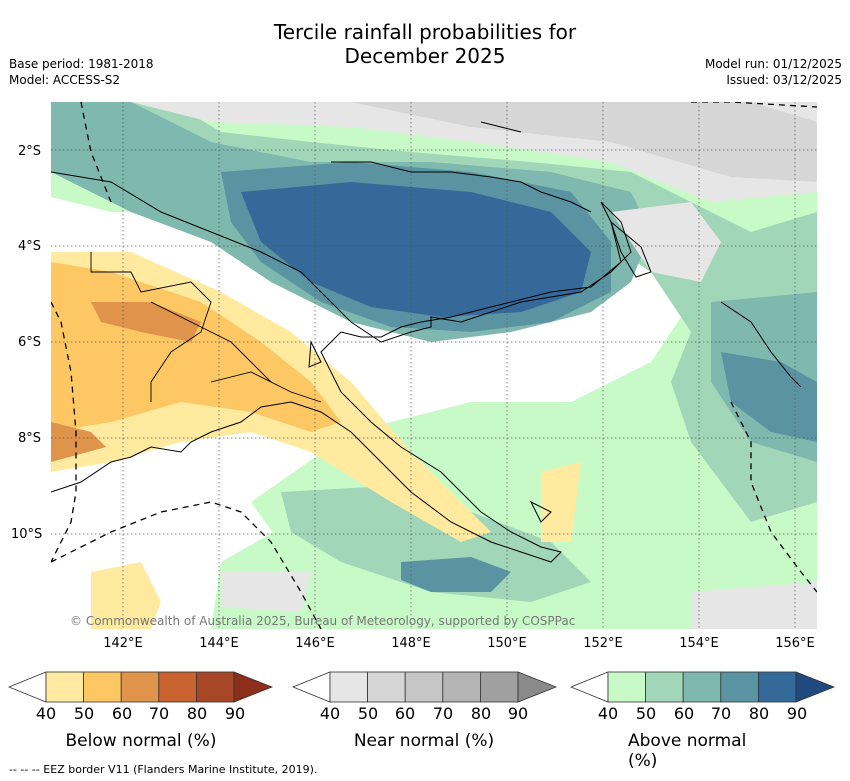 The height and width of the screenshot is (781, 850). What do you see at coordinates (141, 741) in the screenshot?
I see `colorbar-title-below: Below normal (%)` at bounding box center [141, 741].